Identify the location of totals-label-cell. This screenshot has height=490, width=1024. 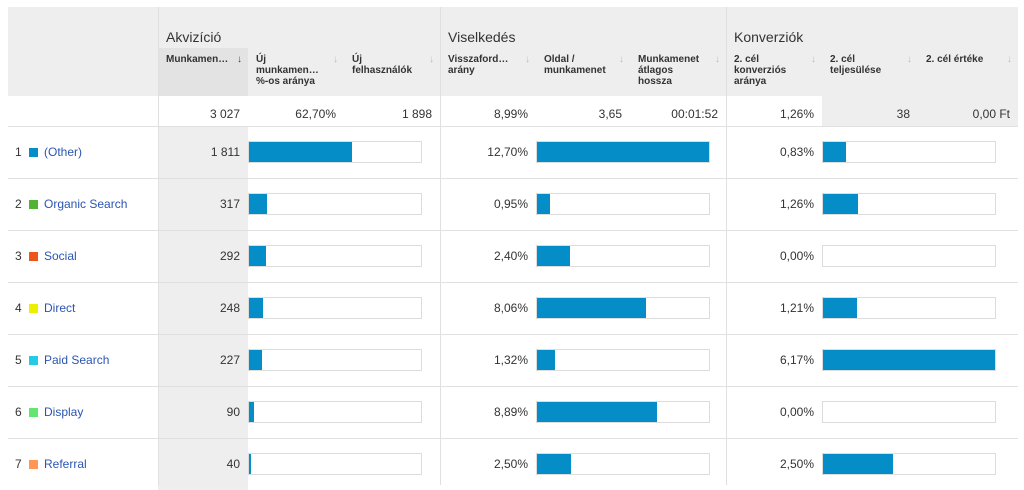
(83, 111).